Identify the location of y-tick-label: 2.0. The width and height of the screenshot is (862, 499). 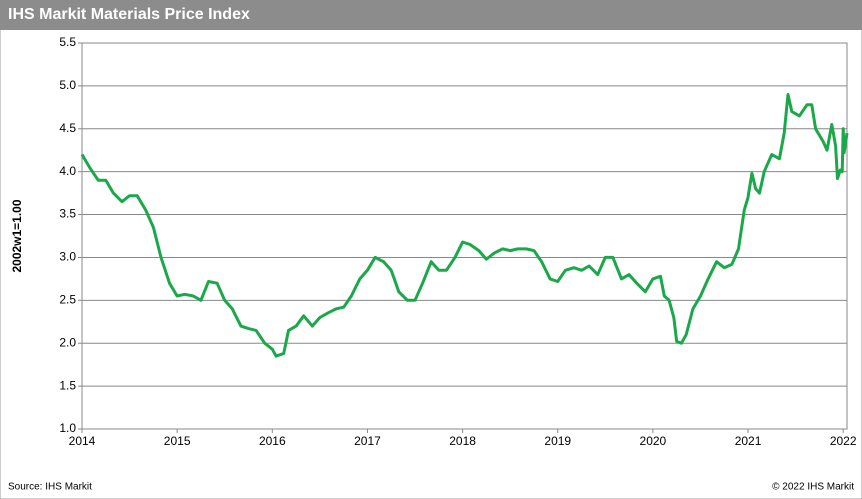
(67, 342).